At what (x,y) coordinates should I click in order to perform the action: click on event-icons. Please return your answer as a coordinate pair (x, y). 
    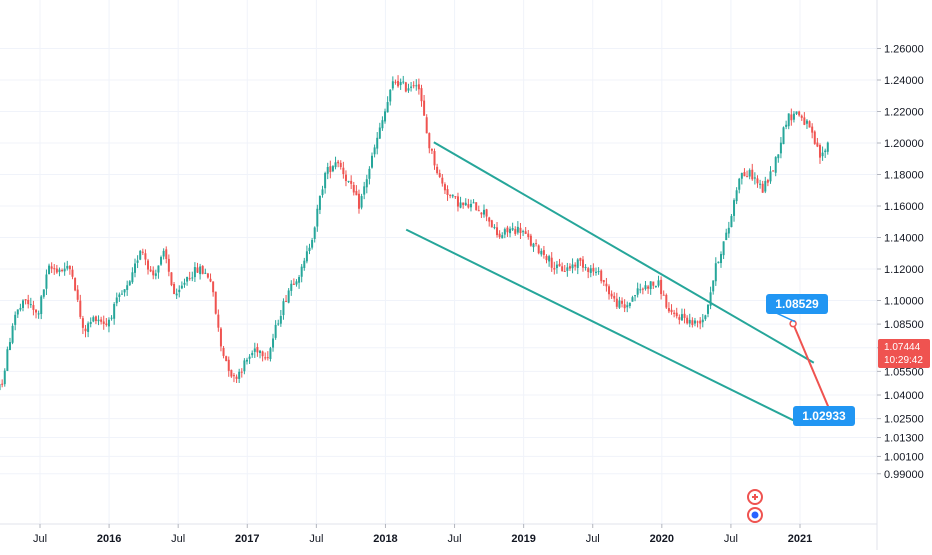
    Looking at the image, I should click on (755, 506).